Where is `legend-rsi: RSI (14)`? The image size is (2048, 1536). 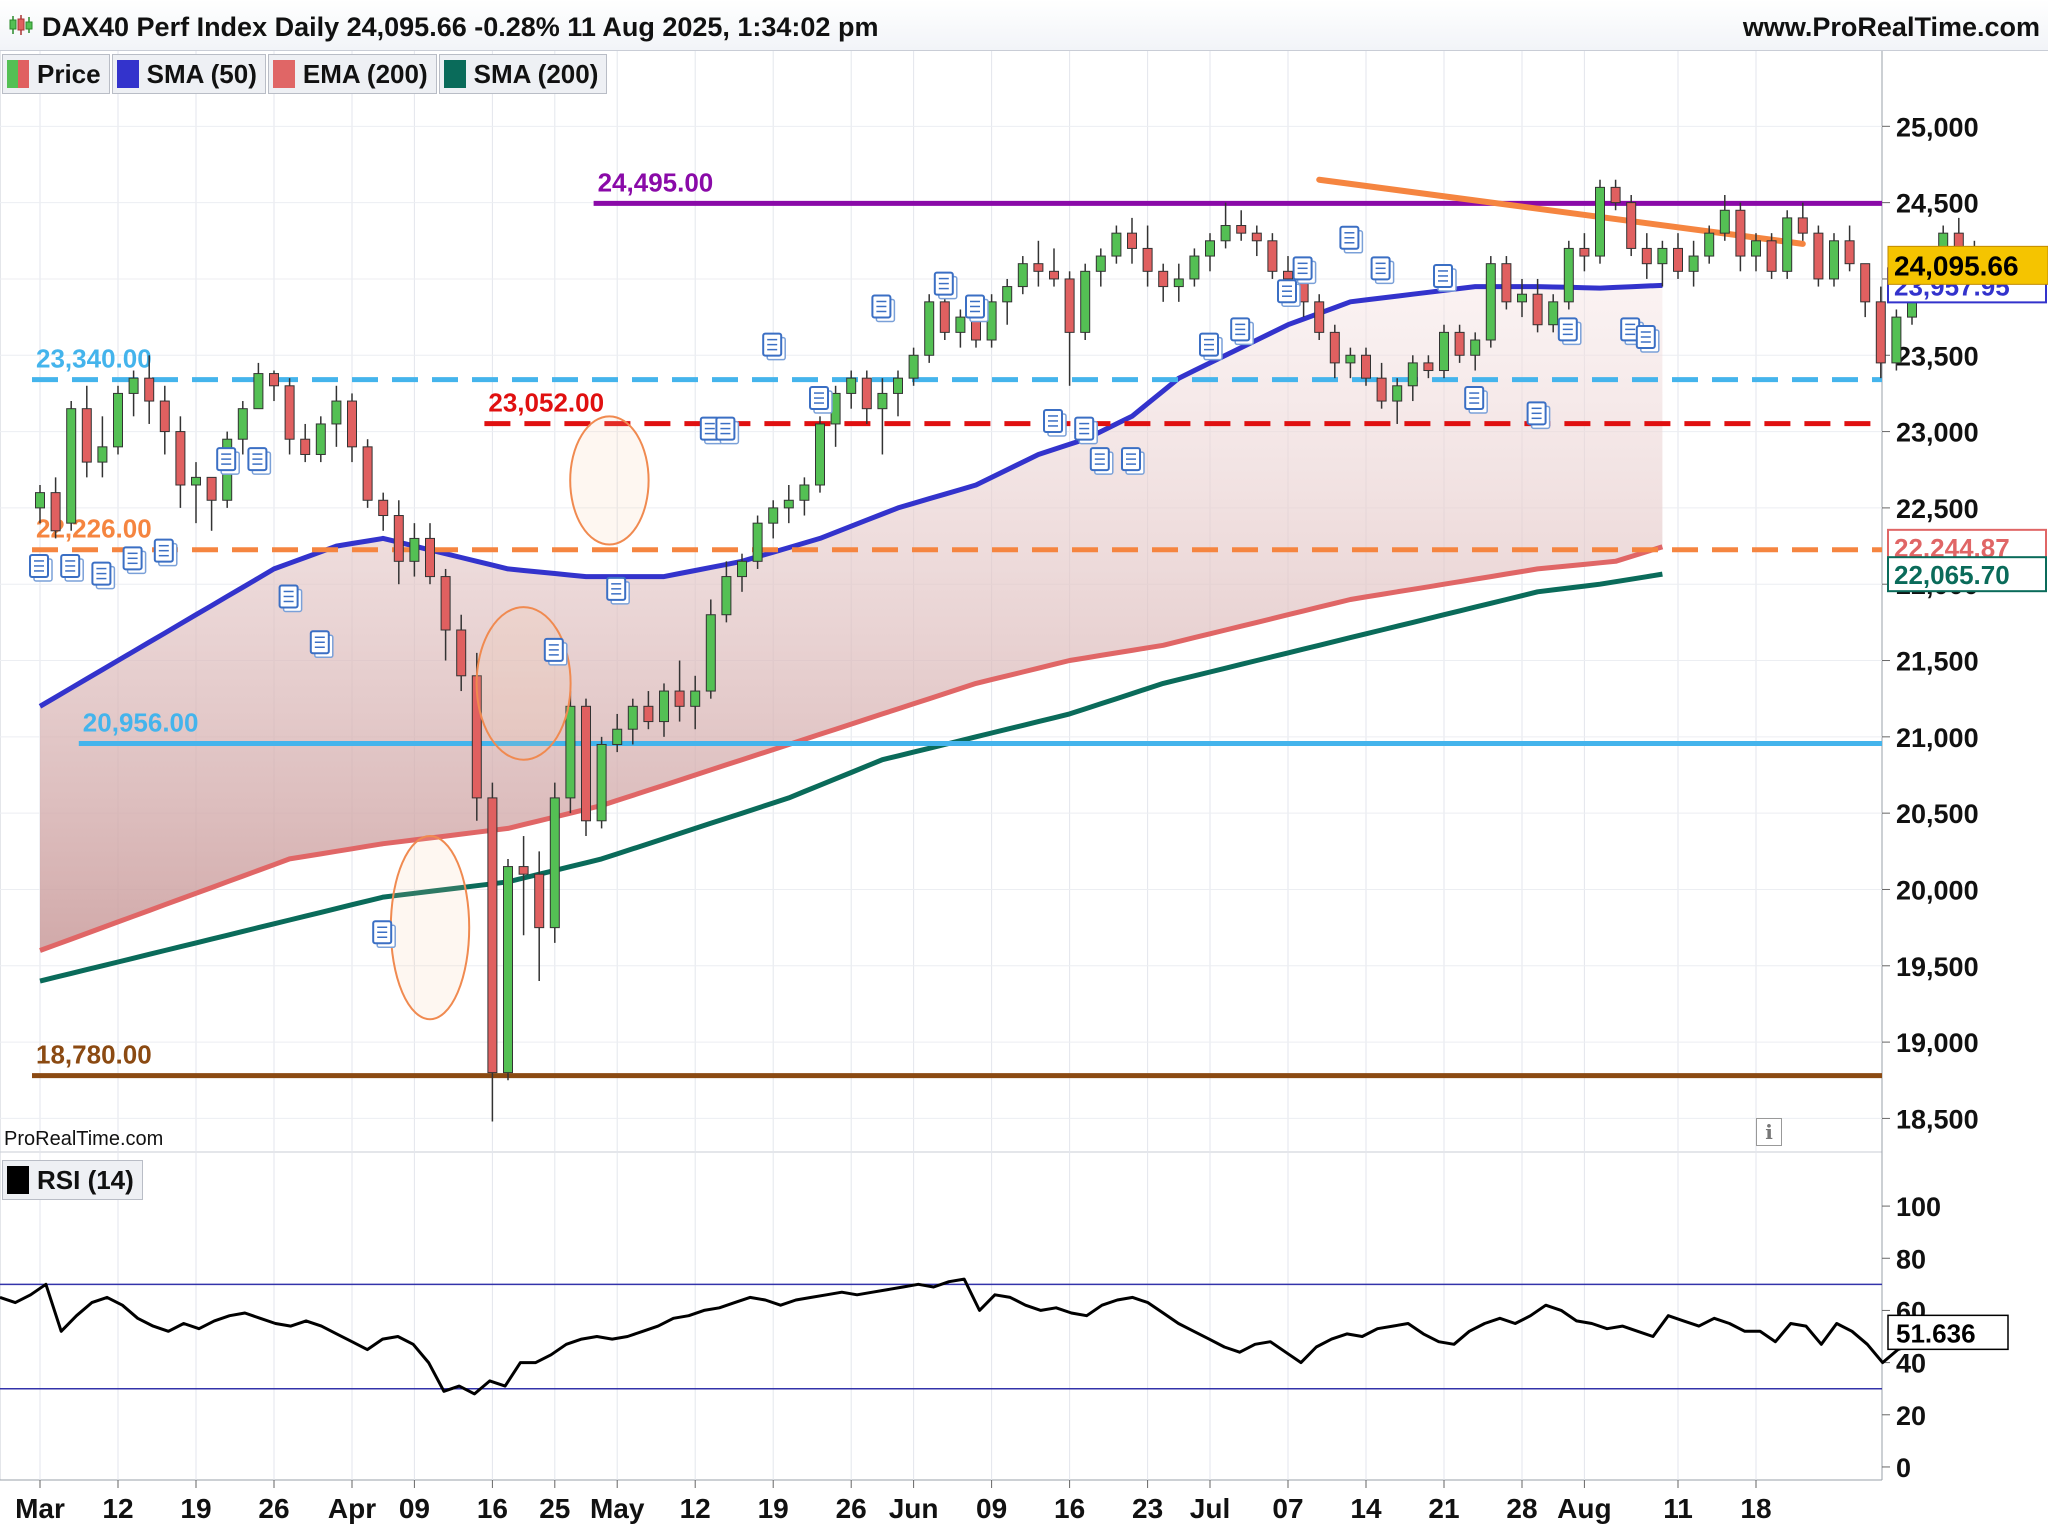
legend-rsi: RSI (14) is located at coordinates (72, 1180).